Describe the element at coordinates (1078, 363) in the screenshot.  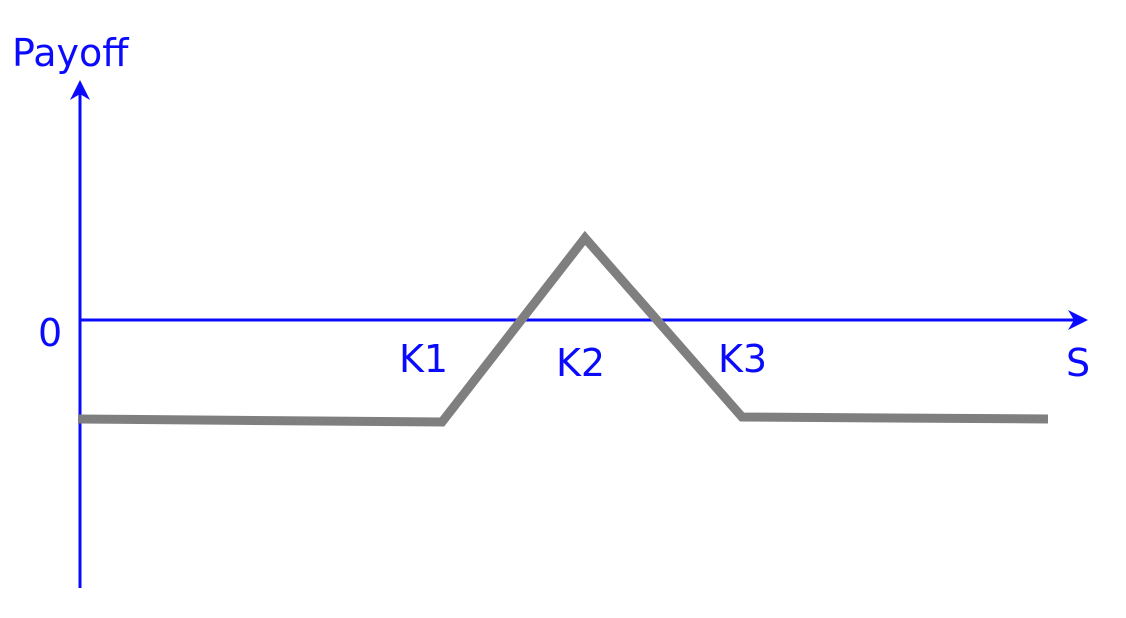
I see `x-axis-label: S` at that location.